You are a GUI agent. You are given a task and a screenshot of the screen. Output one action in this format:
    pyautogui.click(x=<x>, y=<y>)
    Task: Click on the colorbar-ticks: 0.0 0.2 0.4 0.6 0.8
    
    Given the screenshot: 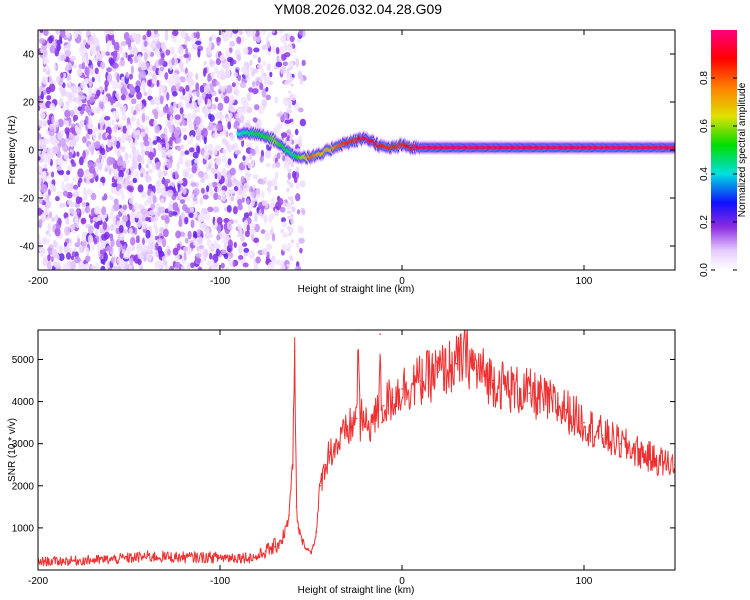 What is the action you would take?
    pyautogui.click(x=718, y=174)
    